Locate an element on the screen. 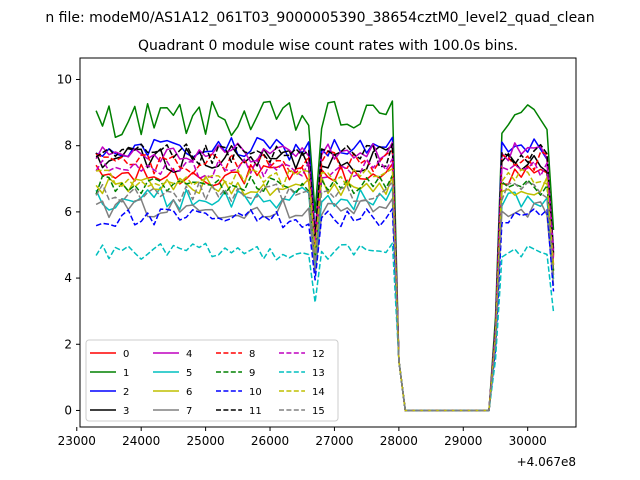 The width and height of the screenshot is (640, 480). y-axis: 0 2 4 6 8 10 is located at coordinates (68, 245).